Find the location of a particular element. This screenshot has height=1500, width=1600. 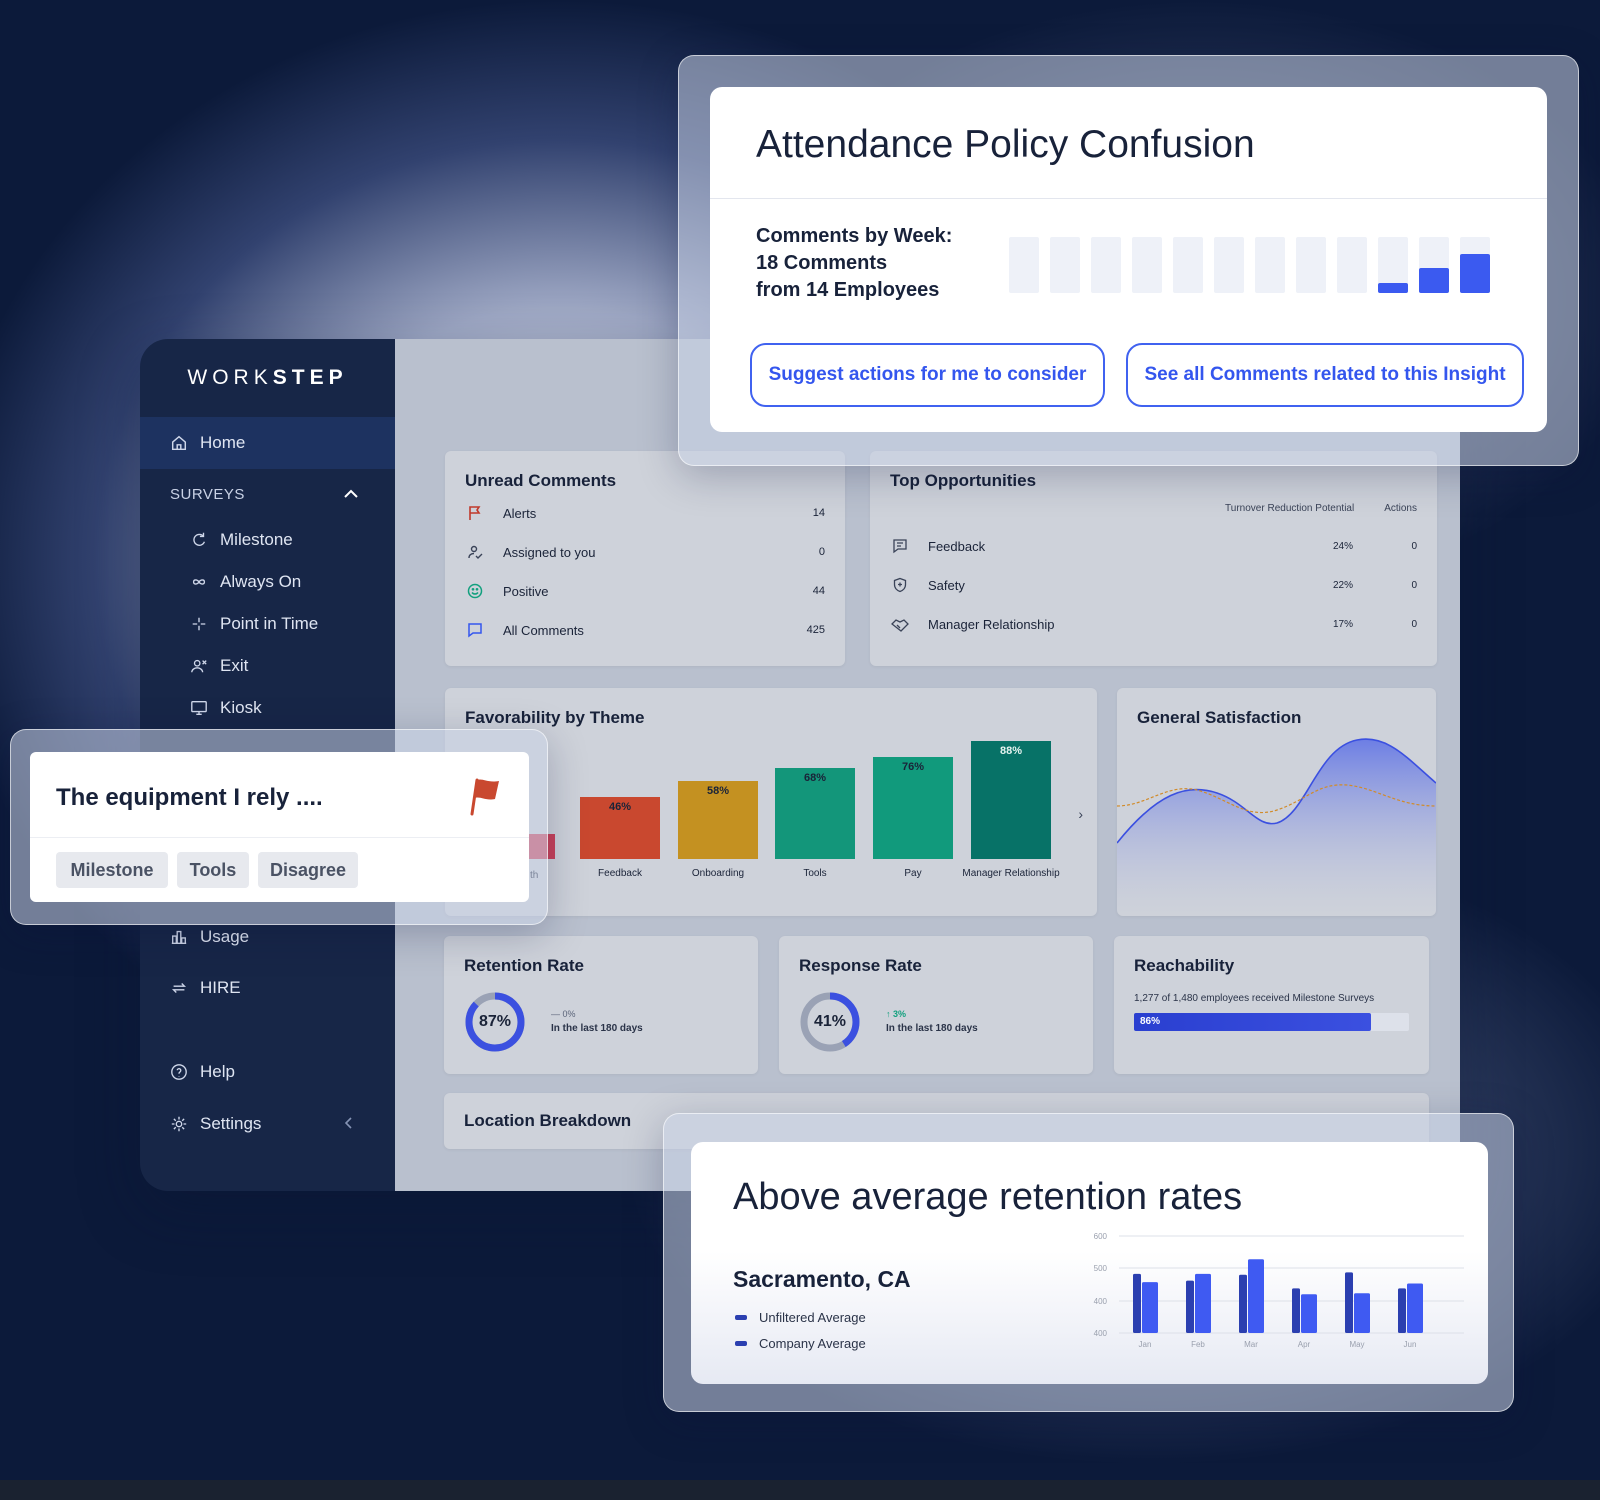

home-icon is located at coordinates (179, 443).